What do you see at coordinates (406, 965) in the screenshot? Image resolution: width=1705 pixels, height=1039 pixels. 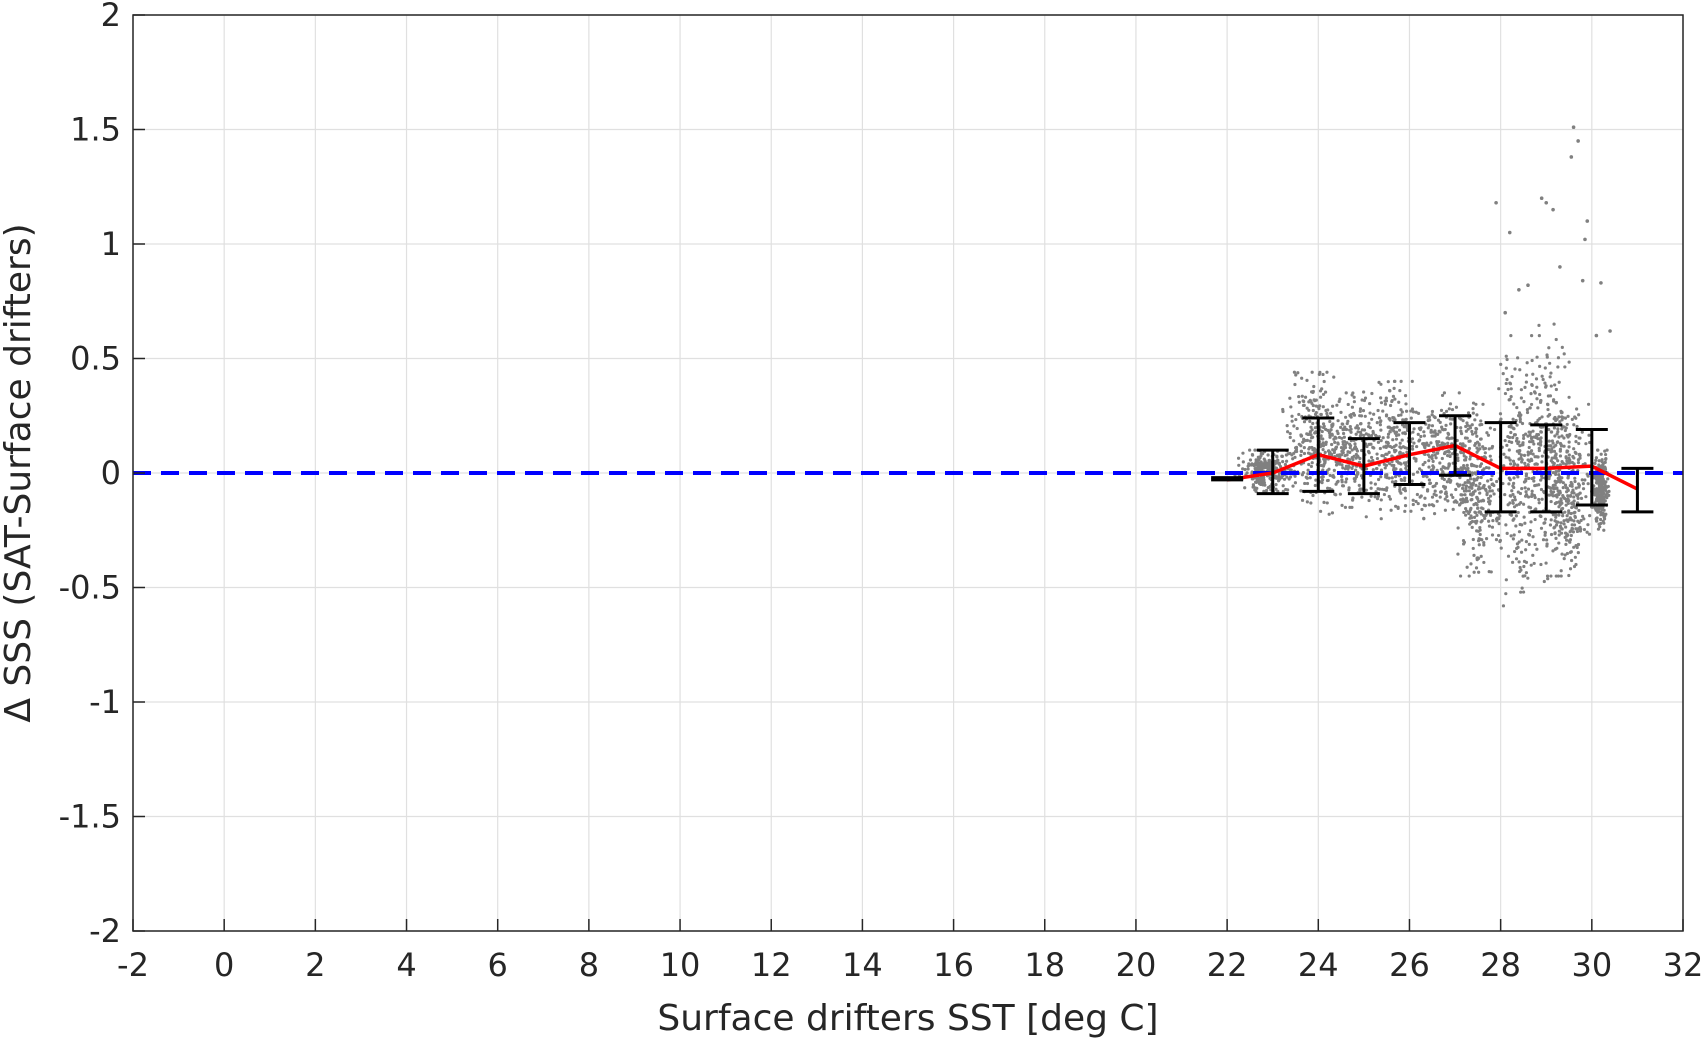 I see `x-tick-label: 4` at bounding box center [406, 965].